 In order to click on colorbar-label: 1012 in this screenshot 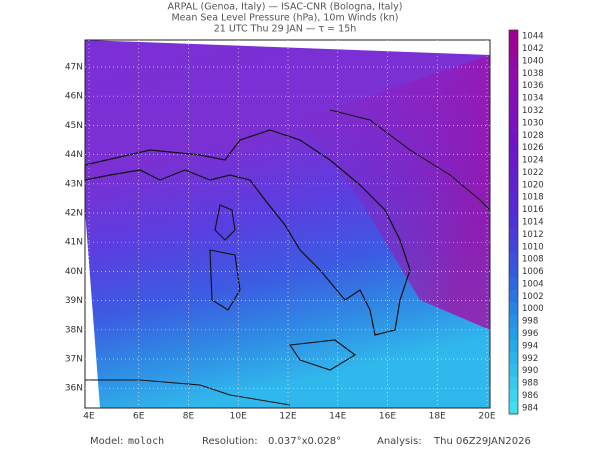, I will do `click(533, 235)`.